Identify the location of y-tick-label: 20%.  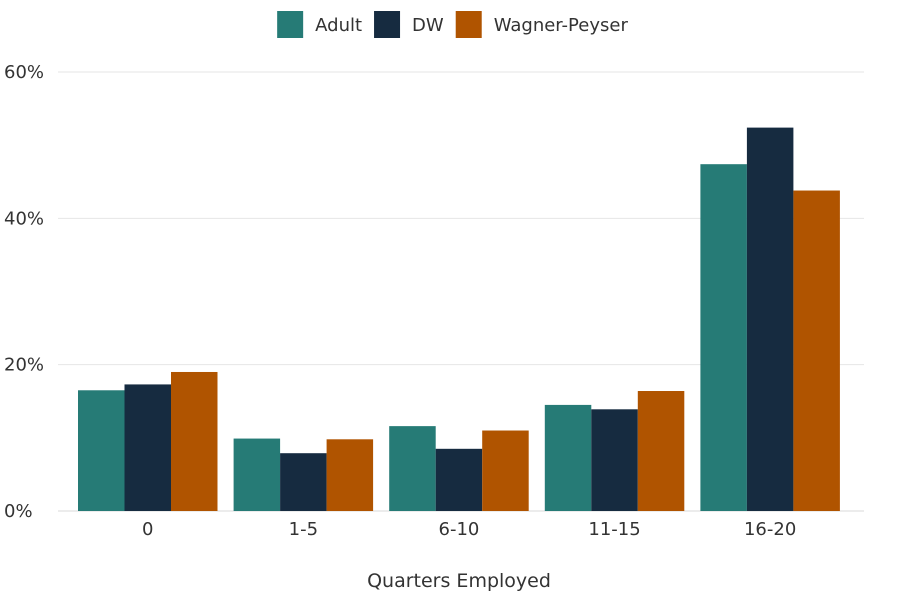
(24, 365).